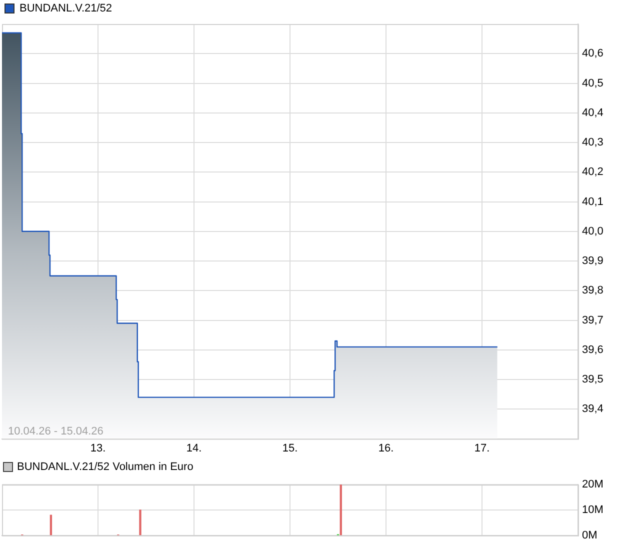 The width and height of the screenshot is (620, 546). Describe the element at coordinates (593, 380) in the screenshot. I see `y-tick-label: 39,5` at that location.